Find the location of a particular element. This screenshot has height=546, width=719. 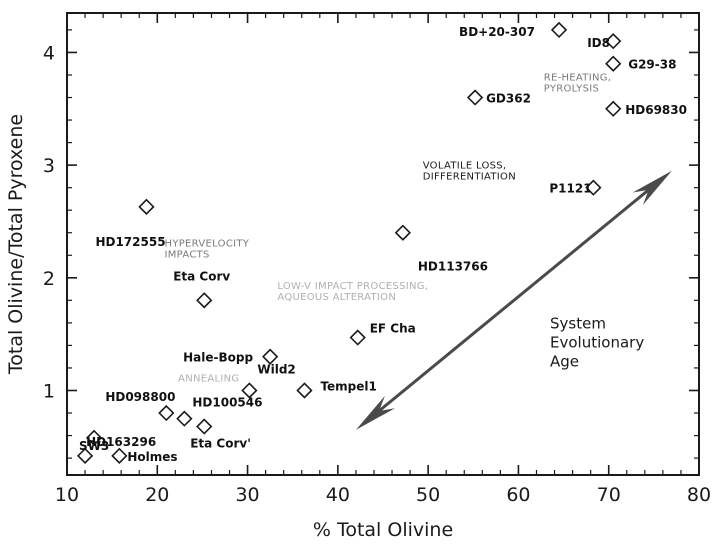

y-tick-label: 4 is located at coordinates (49, 53).